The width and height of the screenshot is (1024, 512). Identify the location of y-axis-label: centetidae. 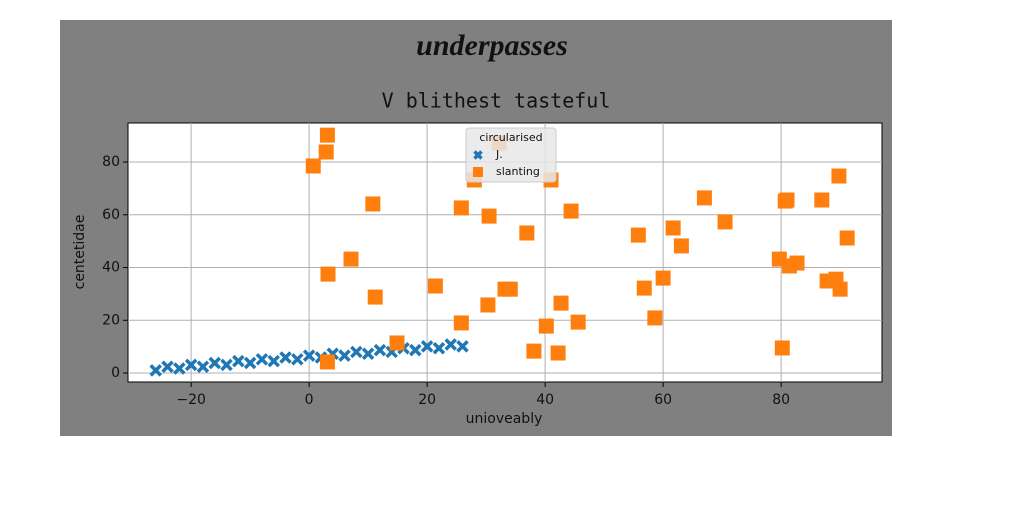
(80, 252).